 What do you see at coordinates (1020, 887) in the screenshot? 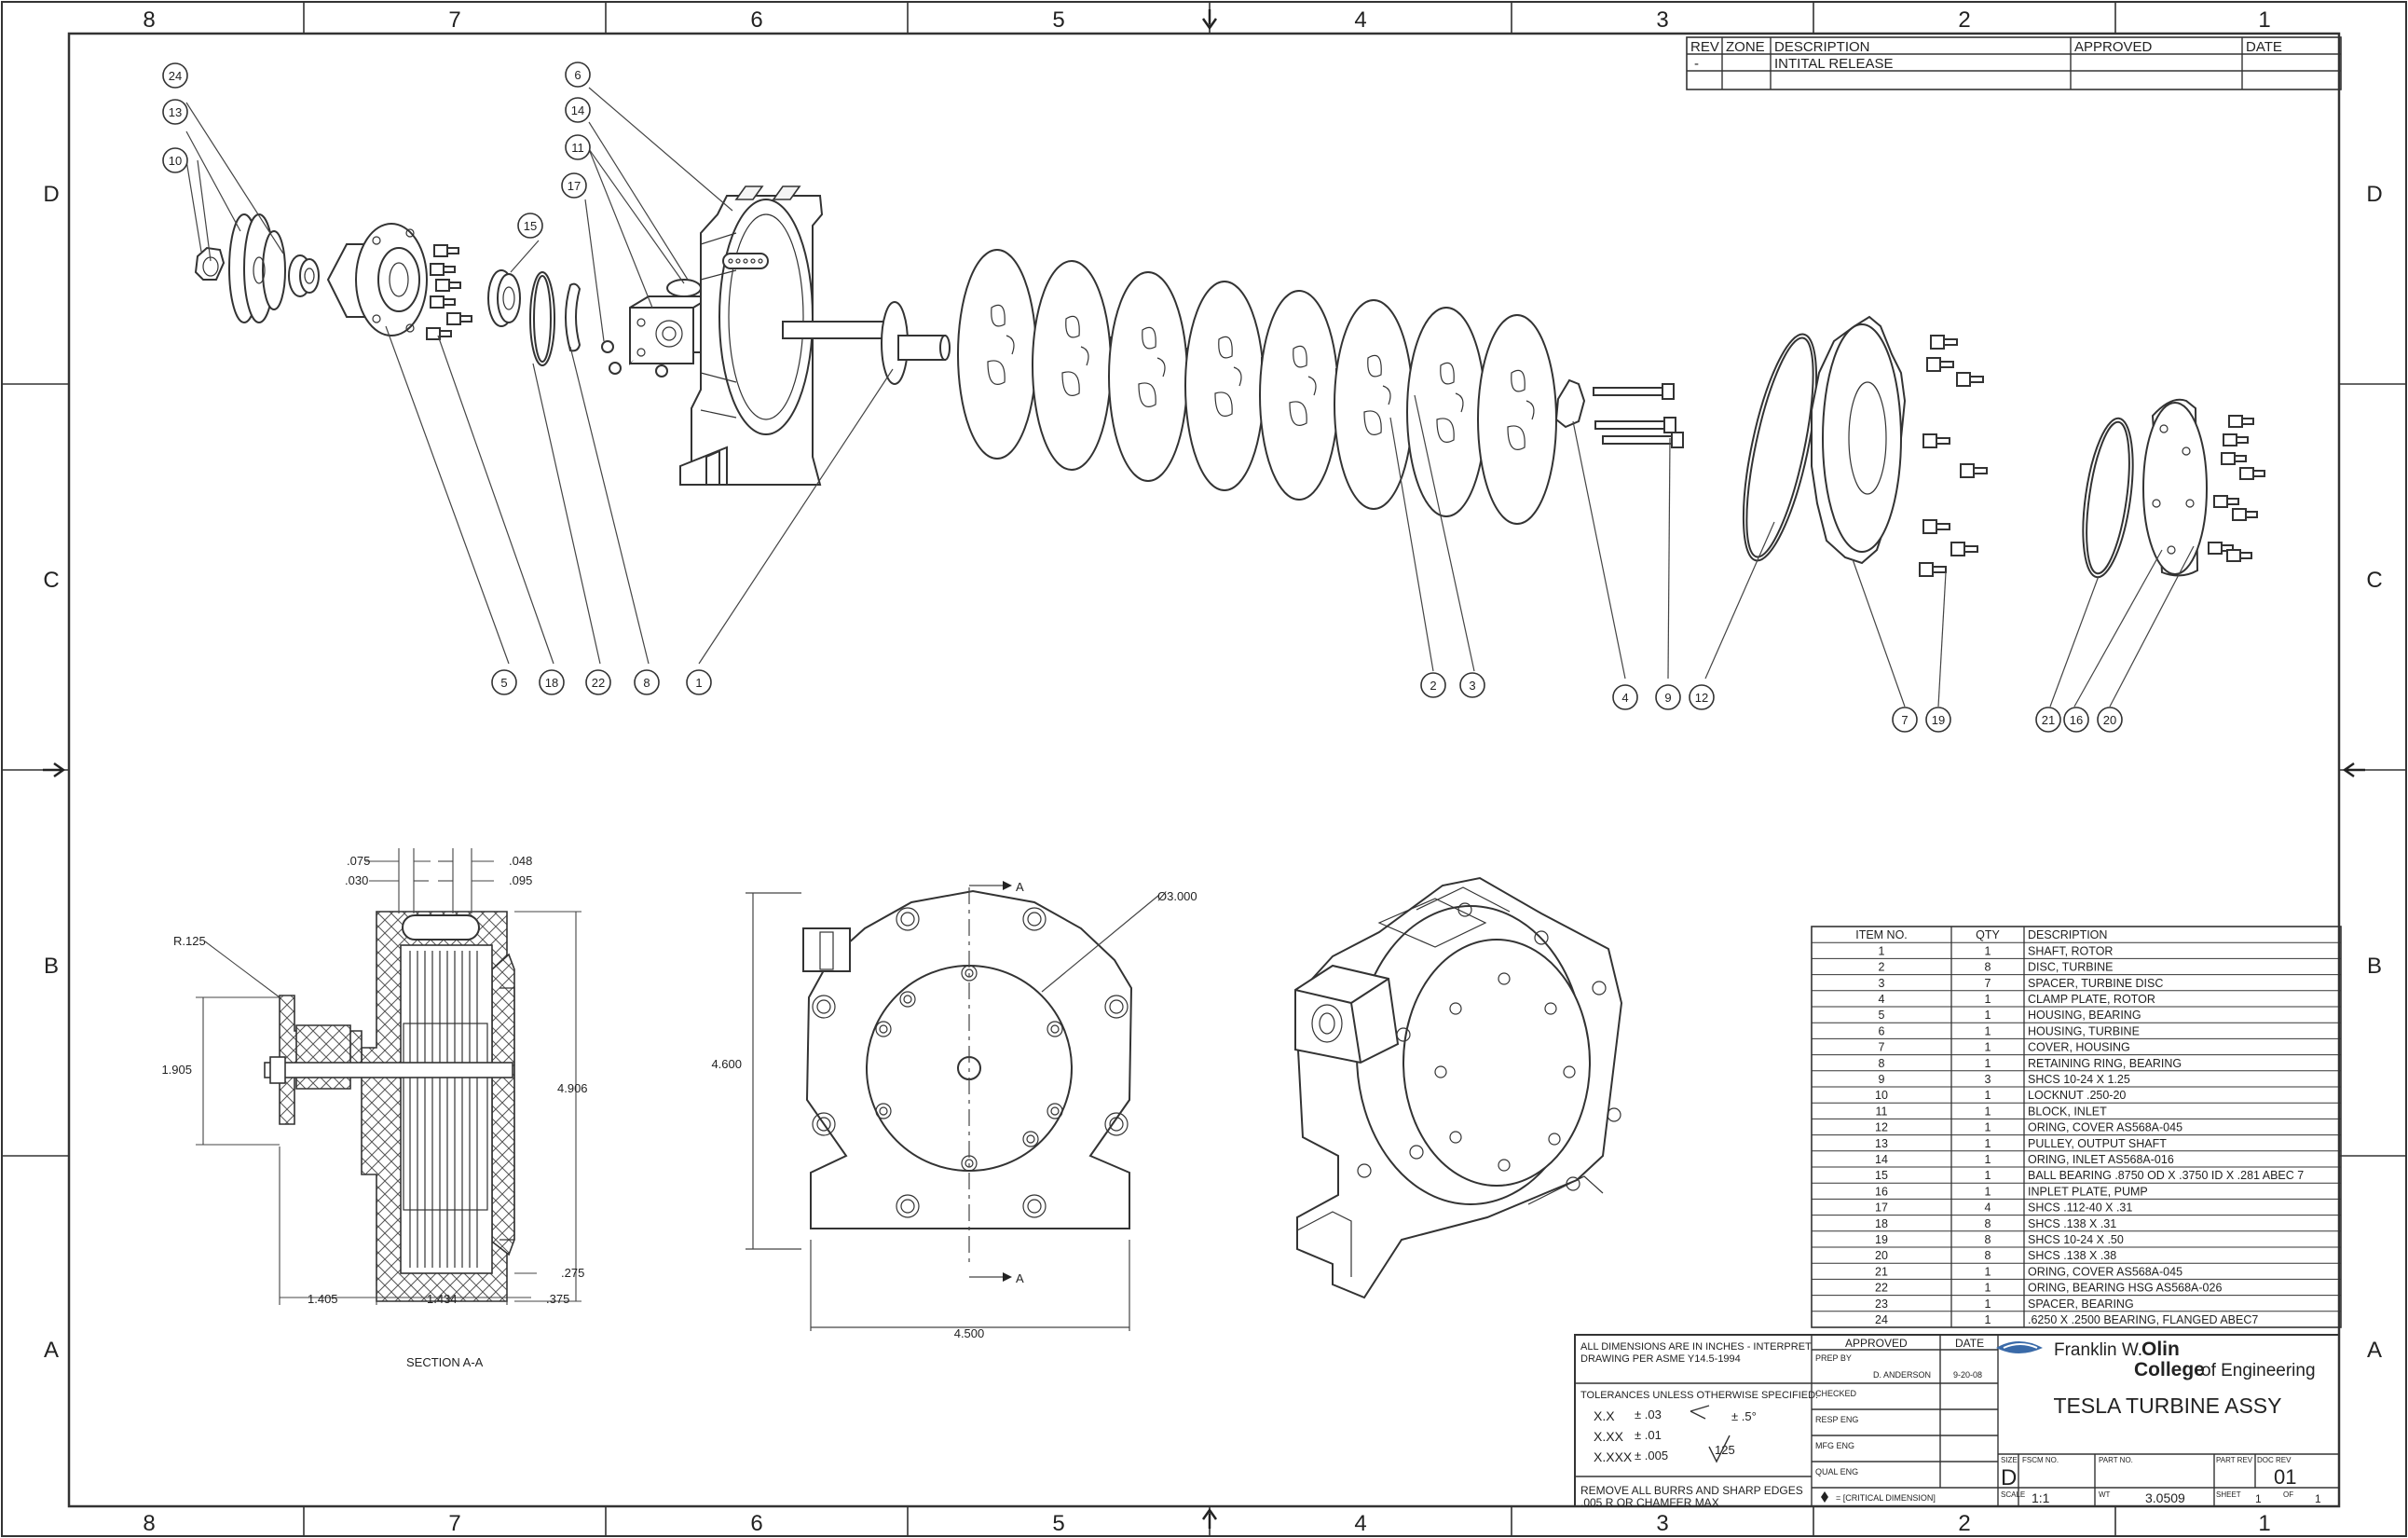
I see `section-mark-top: A` at bounding box center [1020, 887].